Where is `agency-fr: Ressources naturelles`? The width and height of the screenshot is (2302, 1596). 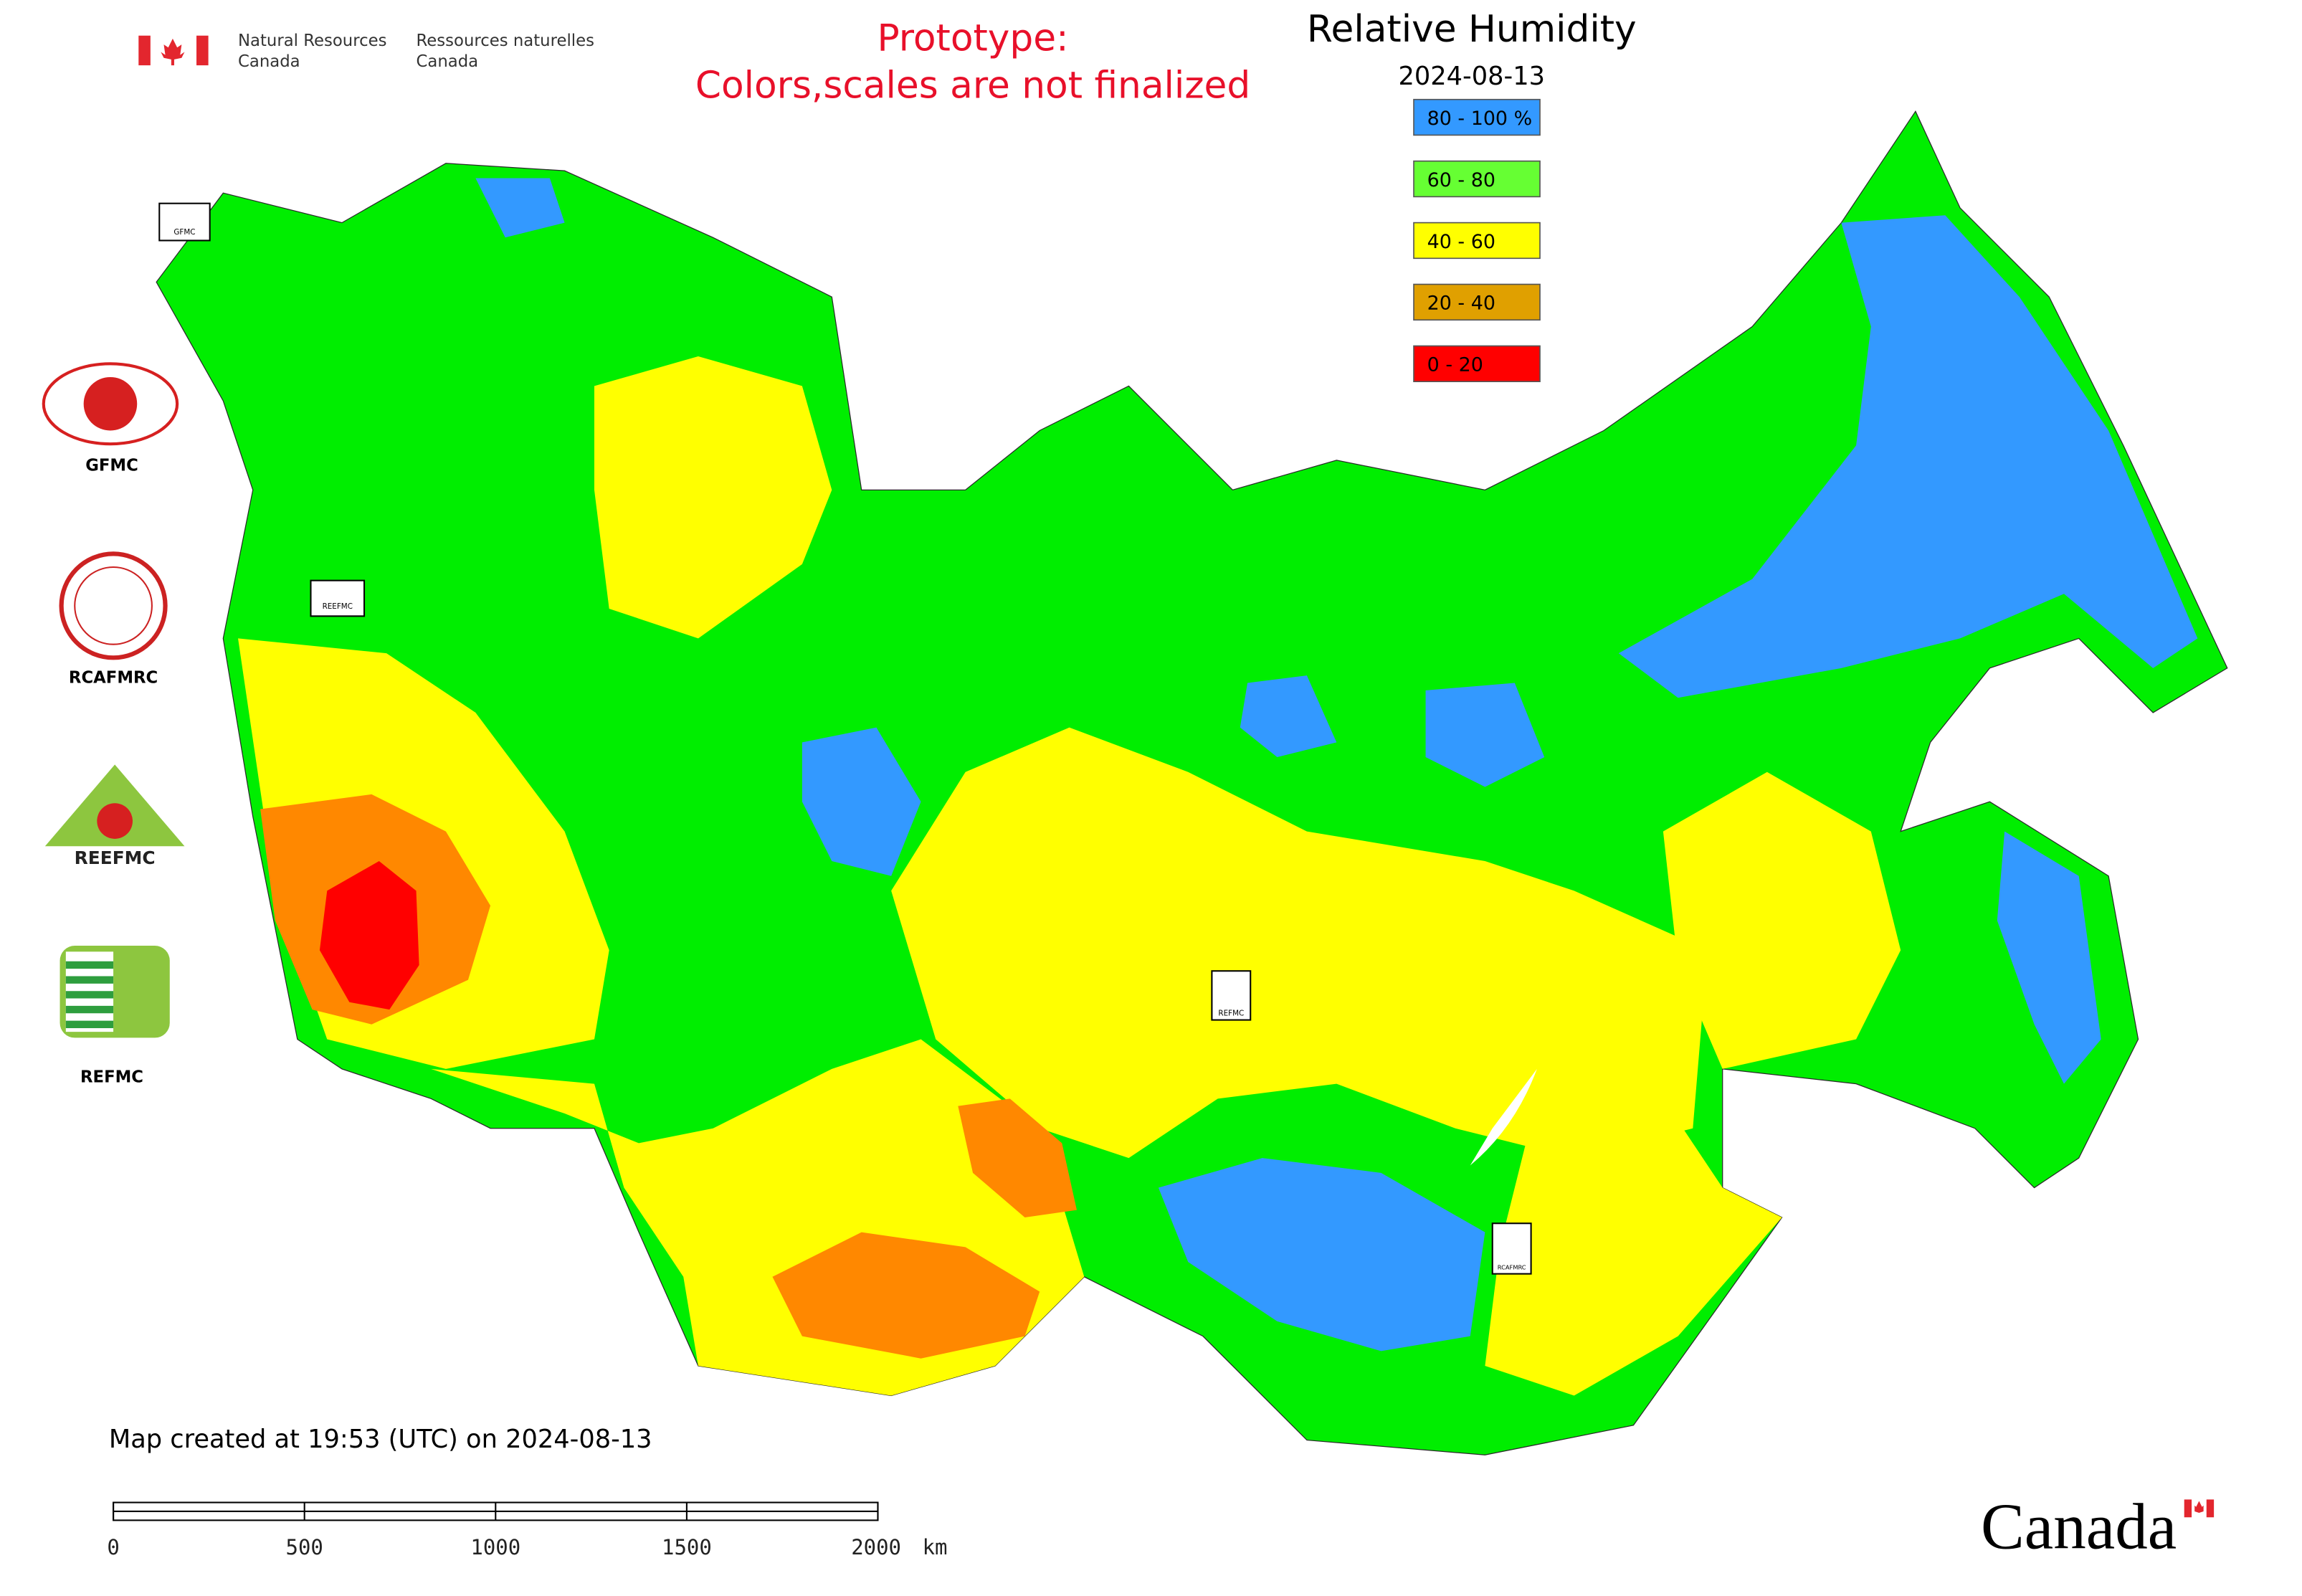
agency-fr: Ressources naturelles is located at coordinates (506, 41).